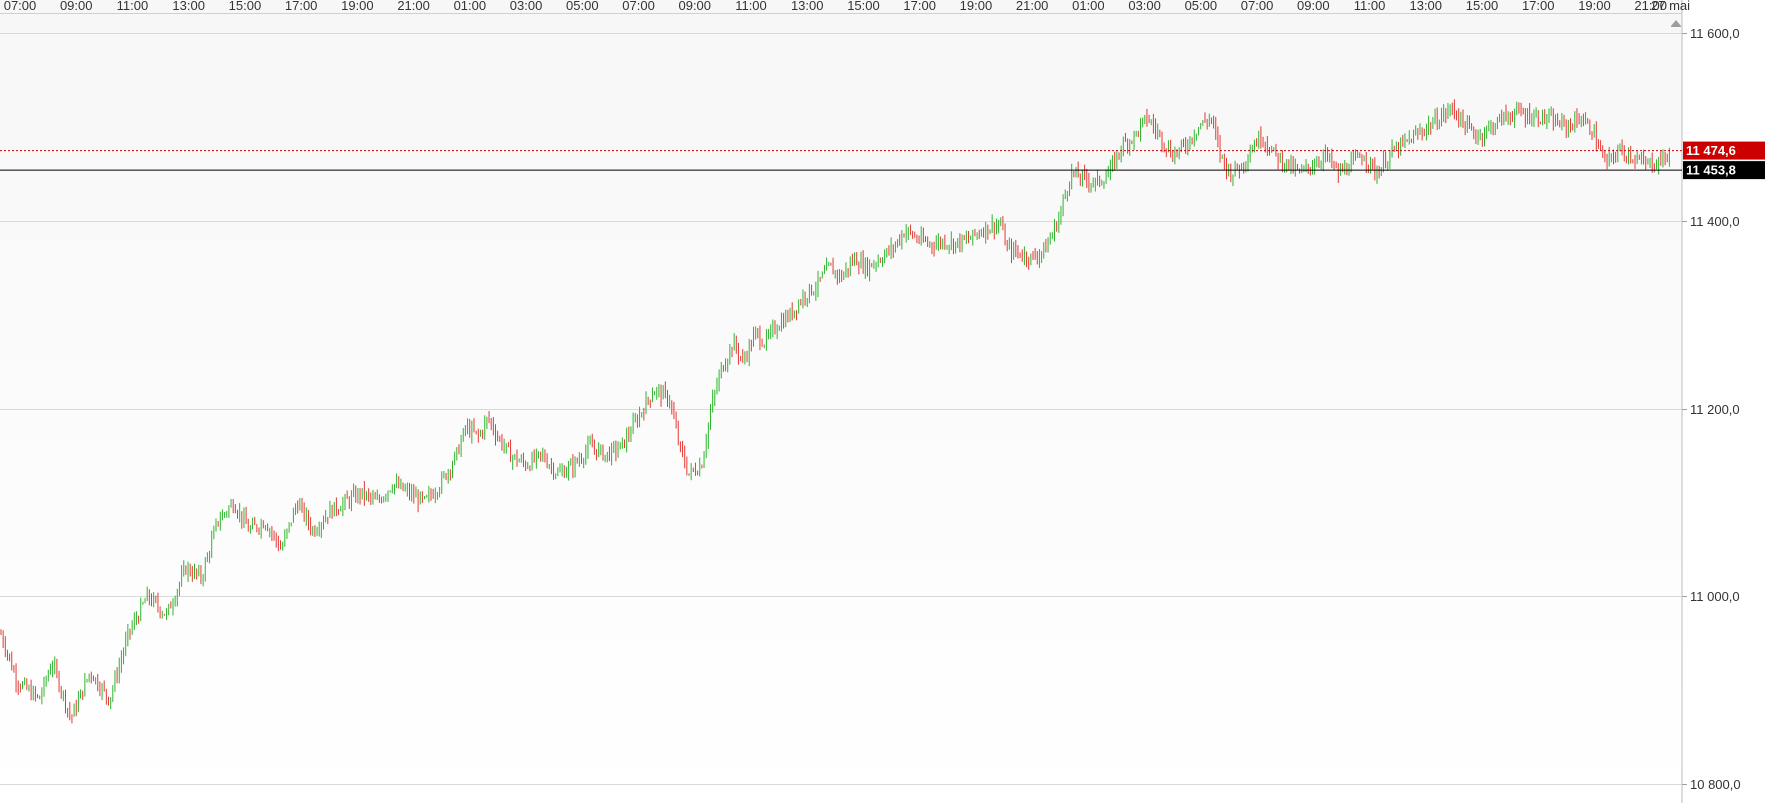  Describe the element at coordinates (1715, 221) in the screenshot. I see `price-tick-label: 11 400,0` at that location.